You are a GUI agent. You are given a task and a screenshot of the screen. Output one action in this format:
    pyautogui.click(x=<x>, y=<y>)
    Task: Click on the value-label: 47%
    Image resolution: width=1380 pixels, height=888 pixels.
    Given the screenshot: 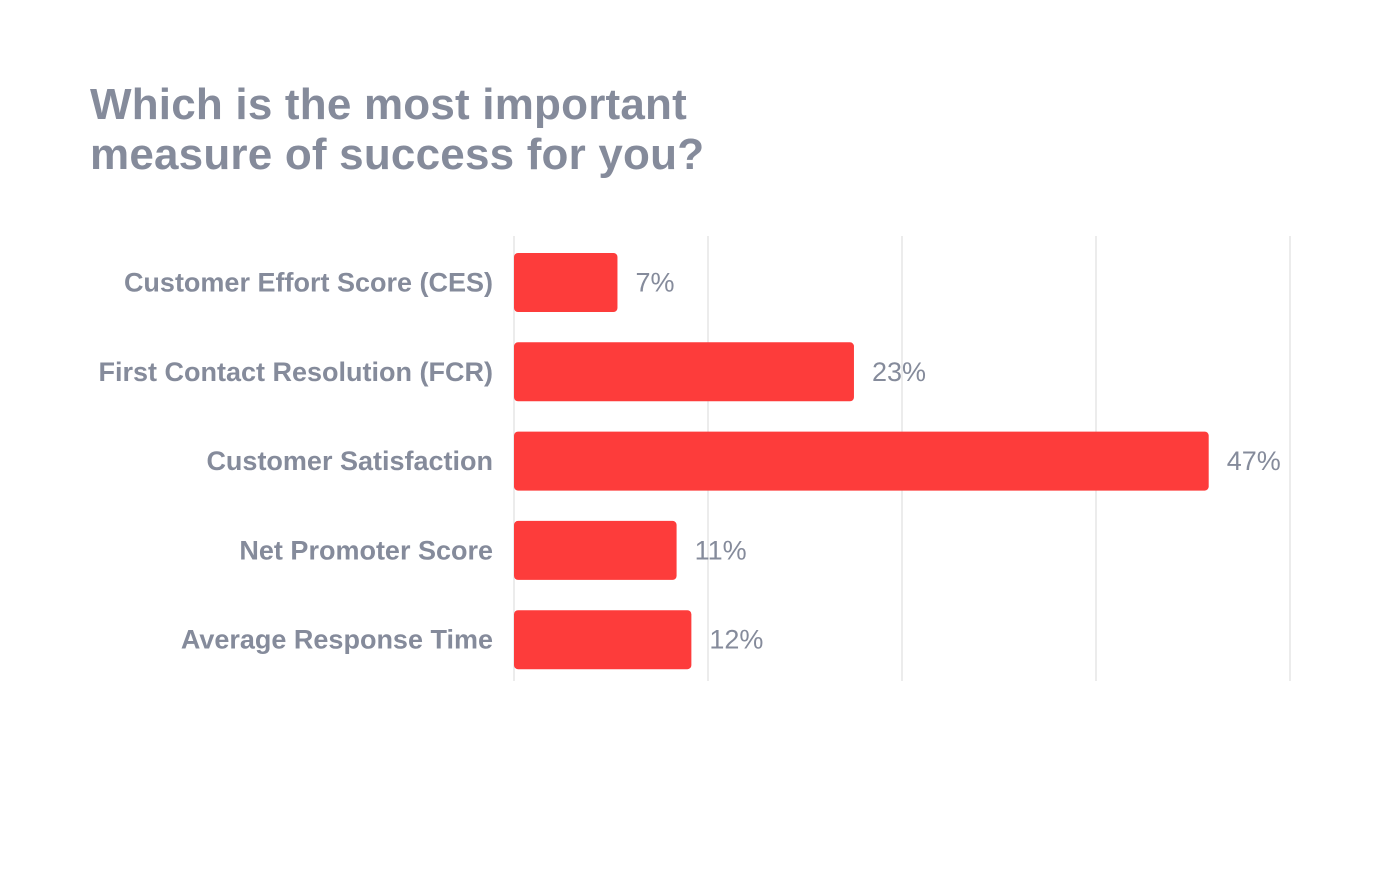 What is the action you would take?
    pyautogui.click(x=1254, y=461)
    